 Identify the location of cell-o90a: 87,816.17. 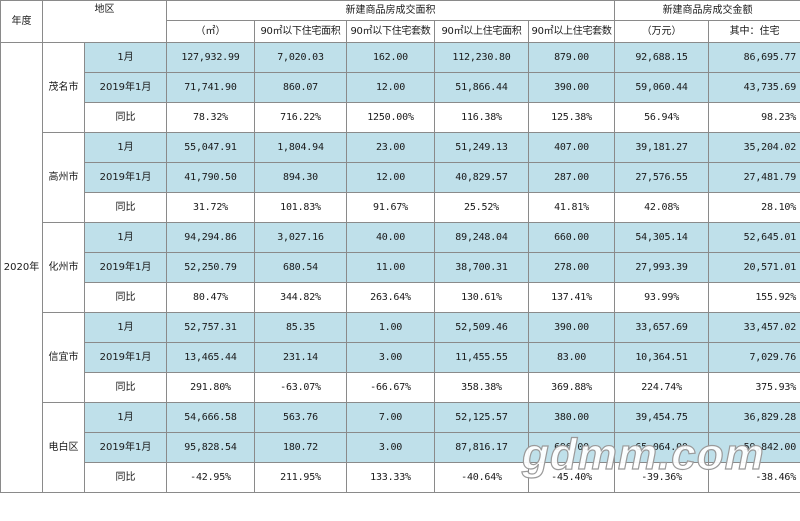
(481, 447).